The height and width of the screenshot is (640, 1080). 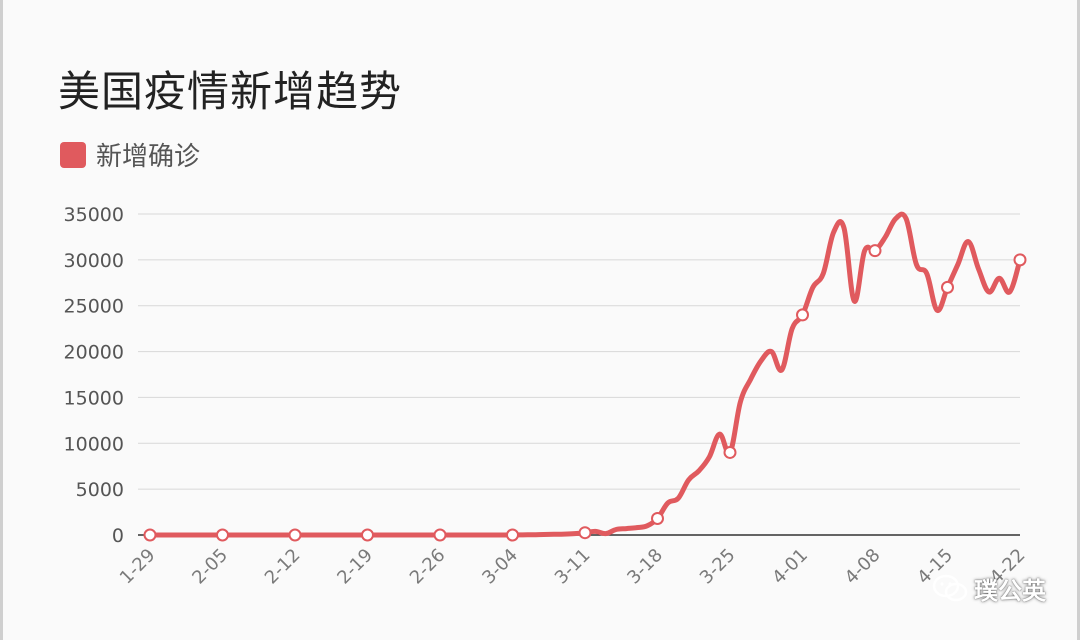 I want to click on legend-label: 新增确诊, so click(x=148, y=157).